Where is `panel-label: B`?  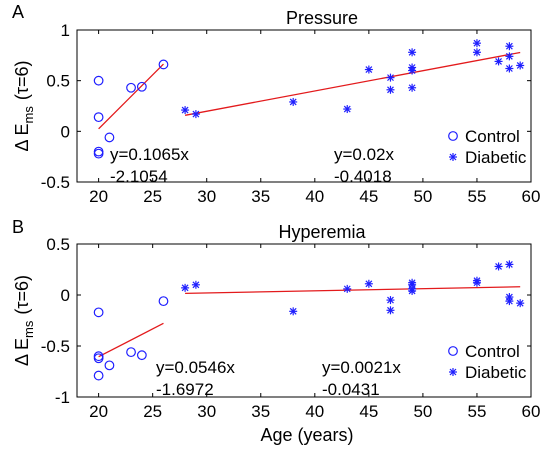
panel-label: B is located at coordinates (18, 227).